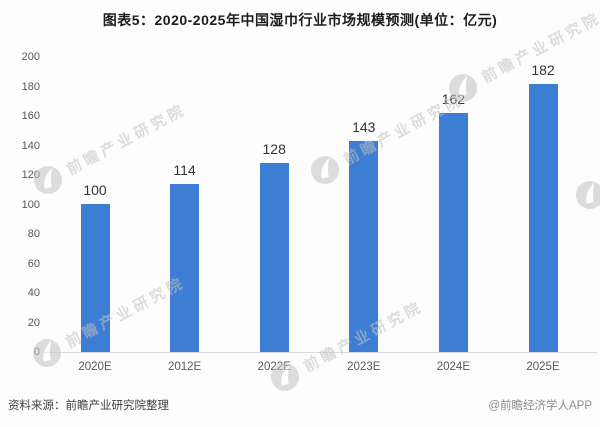  What do you see at coordinates (30, 204) in the screenshot?
I see `y-tick-label: 100` at bounding box center [30, 204].